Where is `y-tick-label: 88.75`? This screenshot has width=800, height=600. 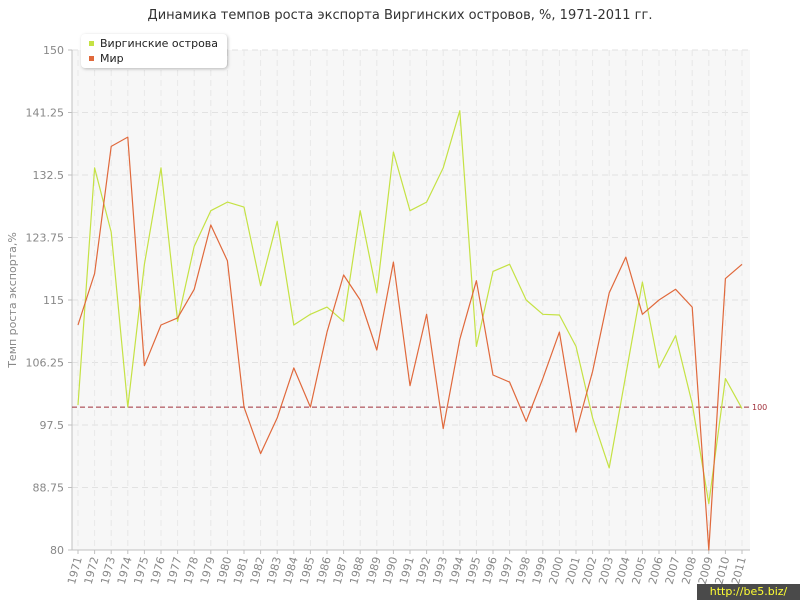 y-tick-label: 88.75 is located at coordinates (49, 488).